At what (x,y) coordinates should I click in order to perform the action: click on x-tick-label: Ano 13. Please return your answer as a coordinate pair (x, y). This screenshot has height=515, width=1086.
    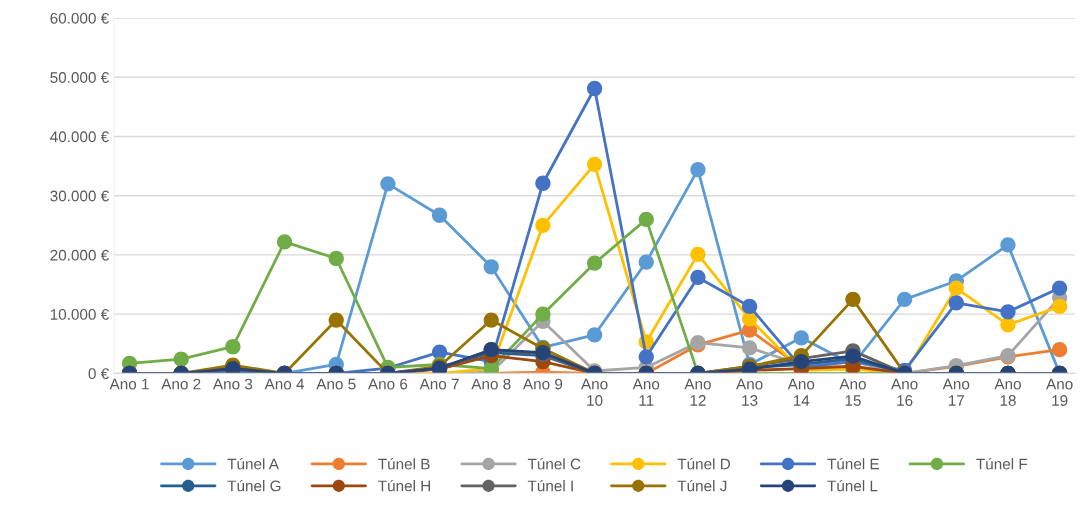
    Looking at the image, I should click on (749, 392).